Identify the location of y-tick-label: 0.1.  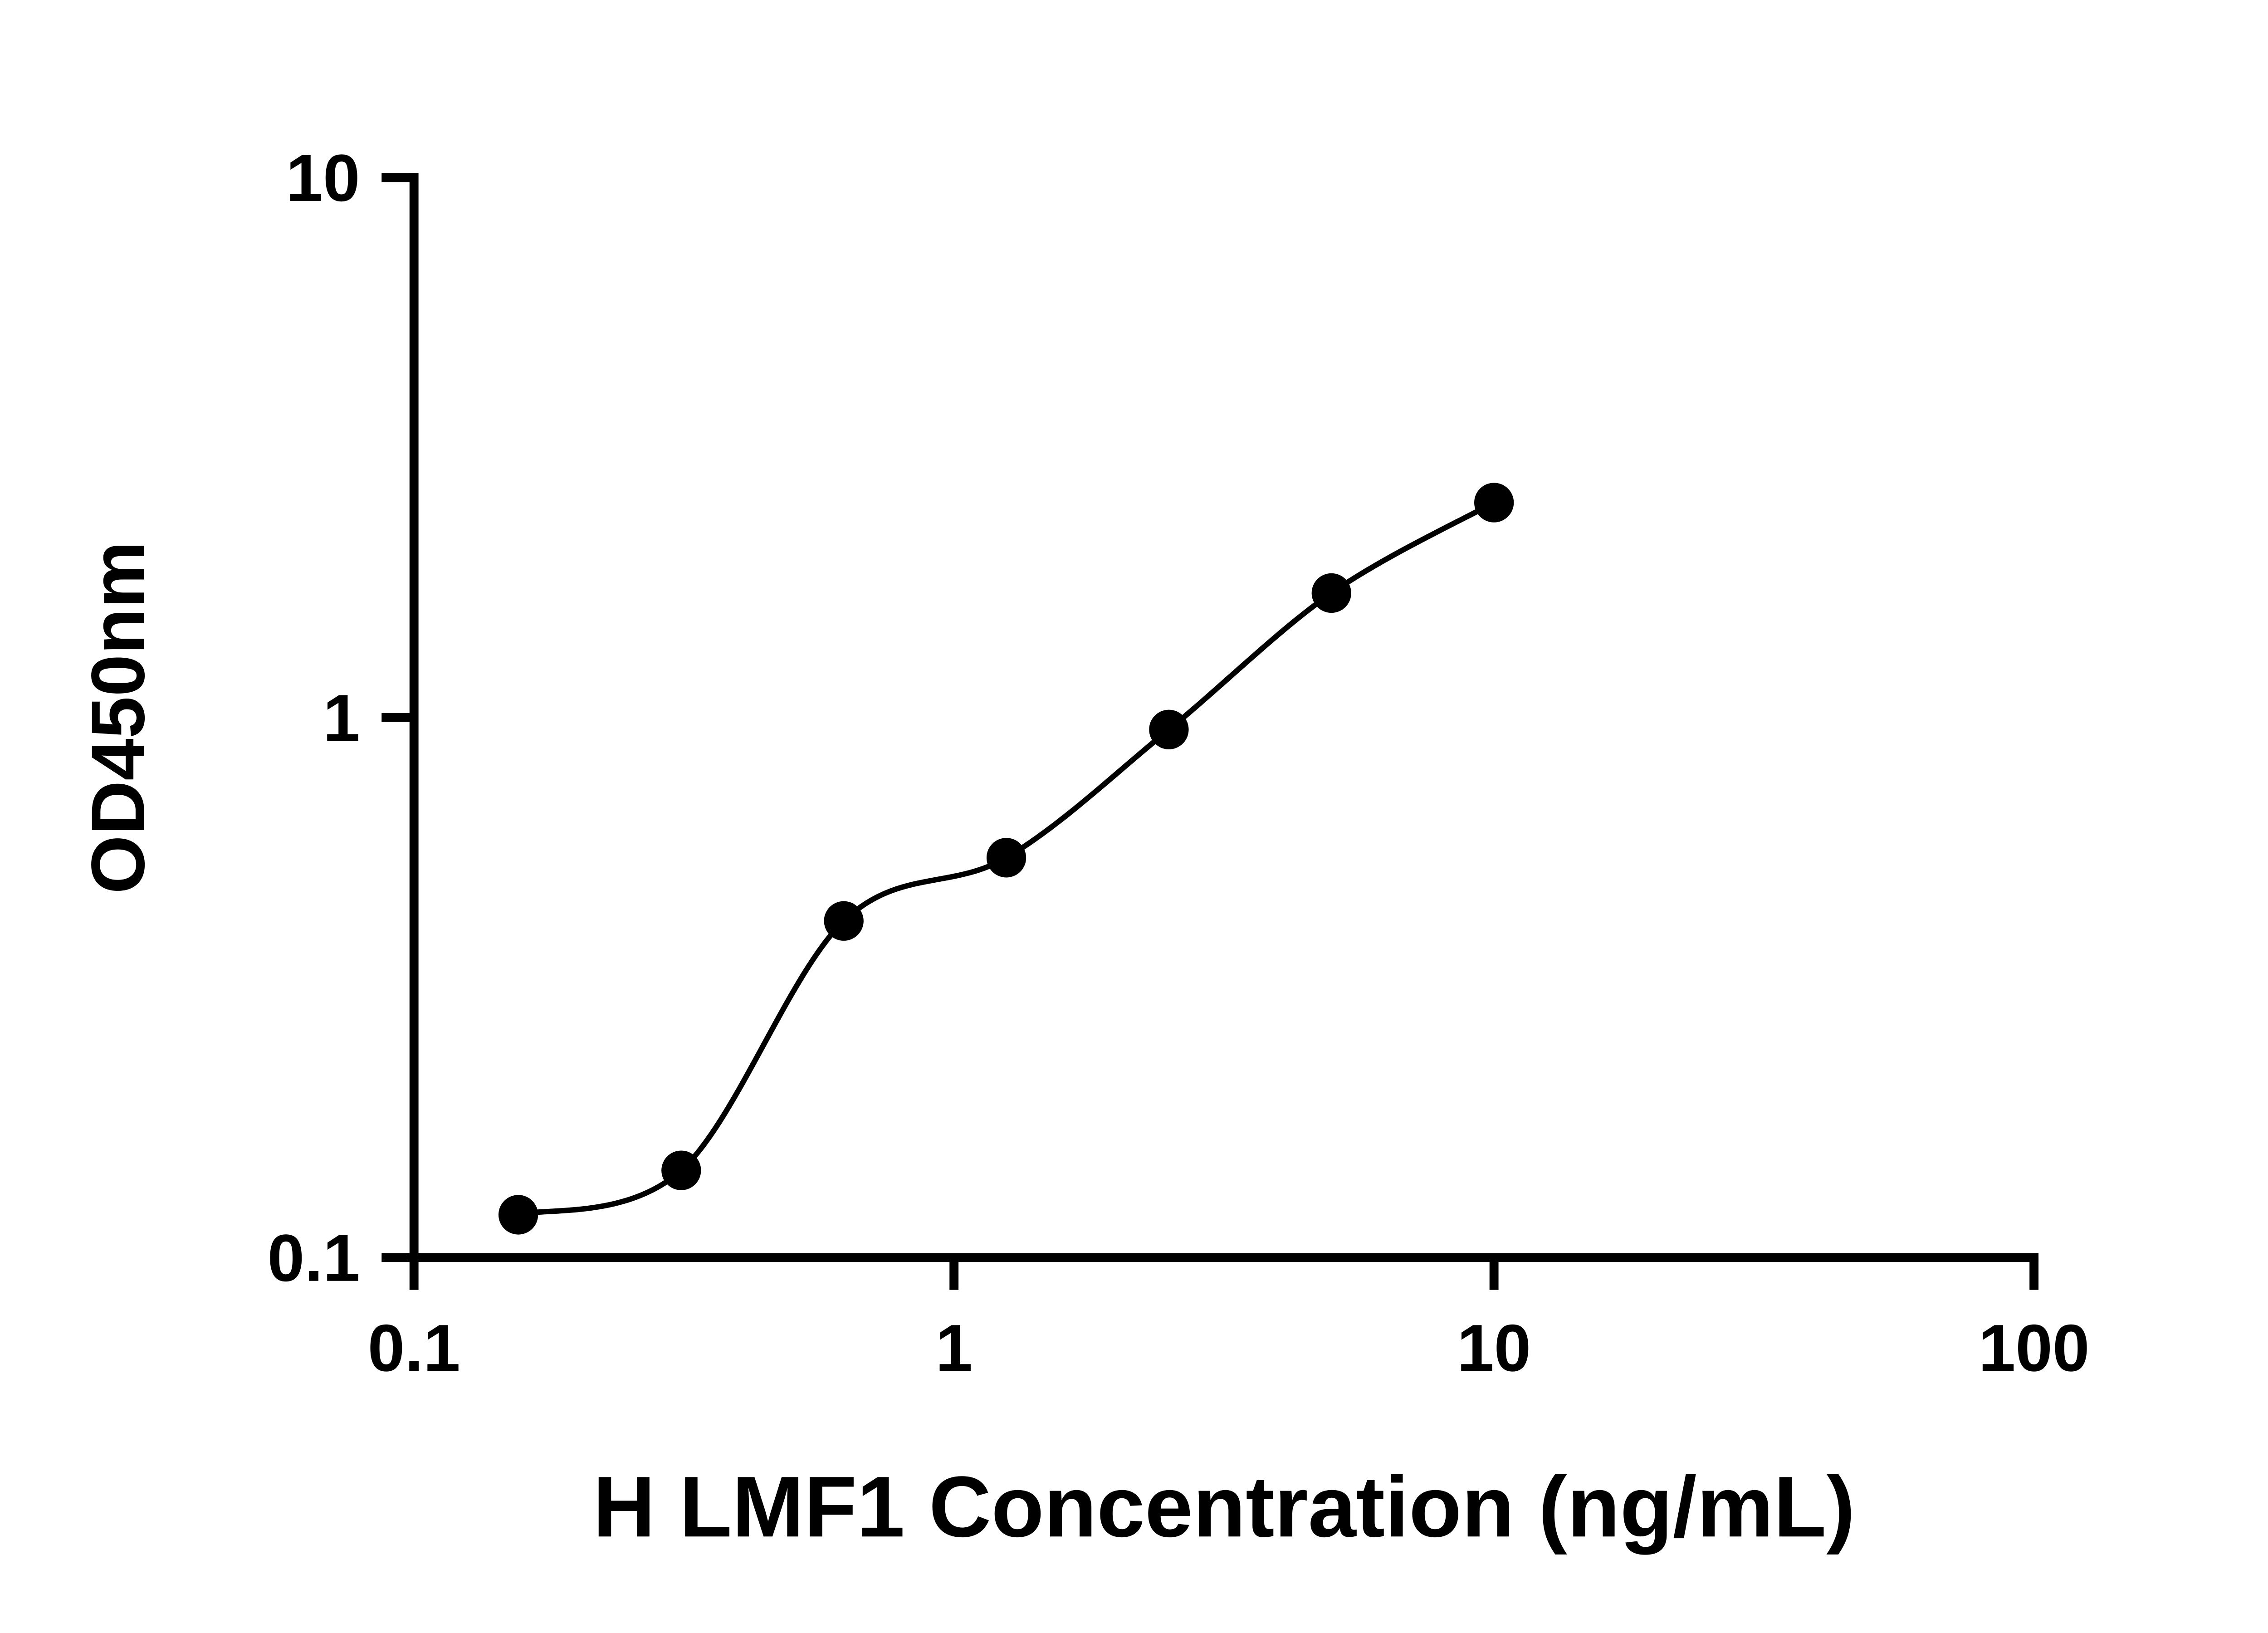
(314, 1258).